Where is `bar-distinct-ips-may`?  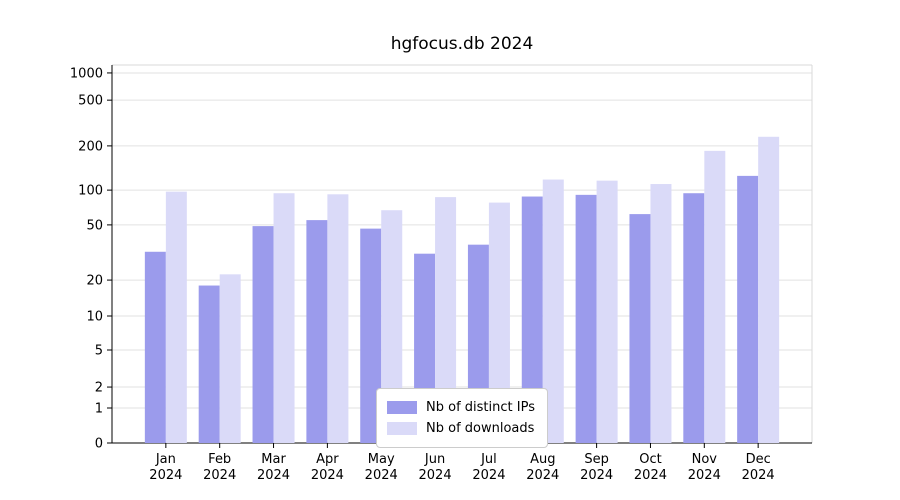 bar-distinct-ips-may is located at coordinates (371, 335).